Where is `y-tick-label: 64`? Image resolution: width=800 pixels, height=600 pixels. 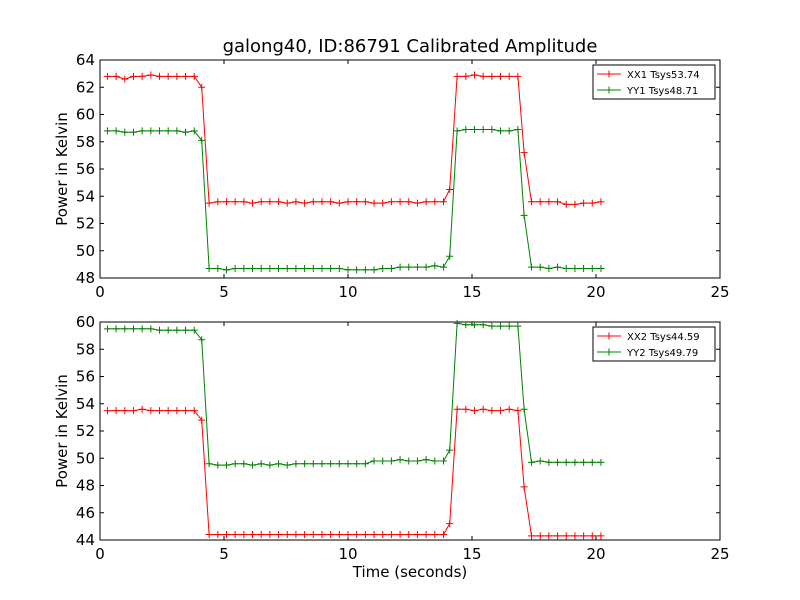 y-tick-label: 64 is located at coordinates (85, 60).